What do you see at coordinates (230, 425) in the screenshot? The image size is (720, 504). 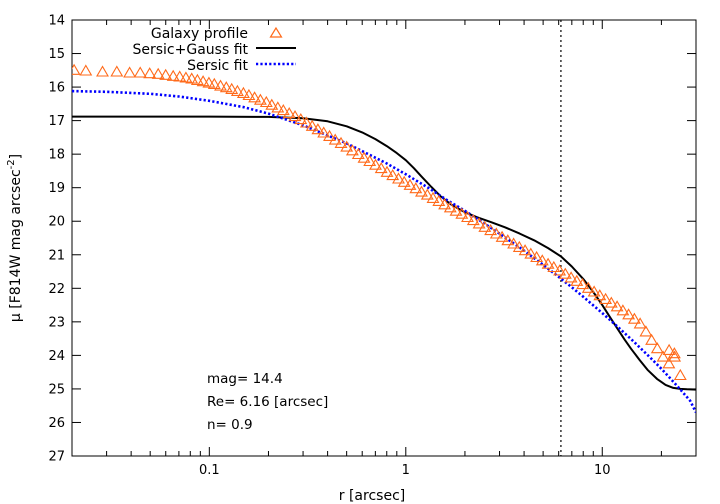 I see `annotation-sersic-index: n= 0.9` at bounding box center [230, 425].